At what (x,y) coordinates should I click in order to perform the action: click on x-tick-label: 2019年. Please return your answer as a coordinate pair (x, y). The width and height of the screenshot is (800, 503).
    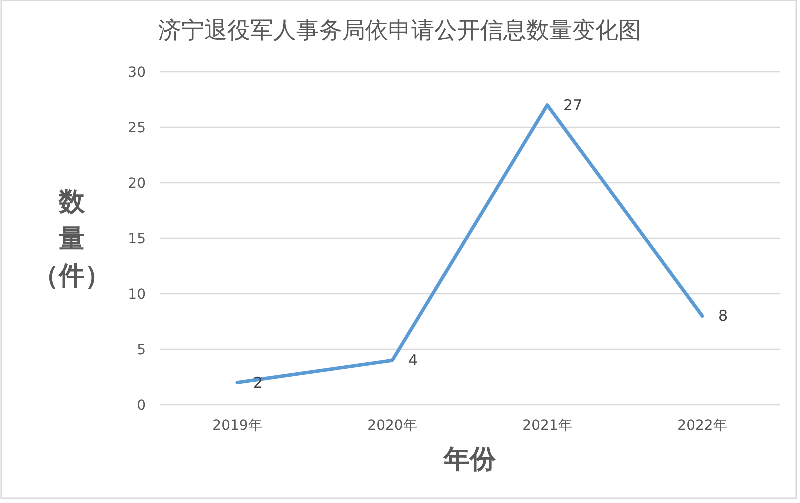
    Looking at the image, I should click on (237, 426).